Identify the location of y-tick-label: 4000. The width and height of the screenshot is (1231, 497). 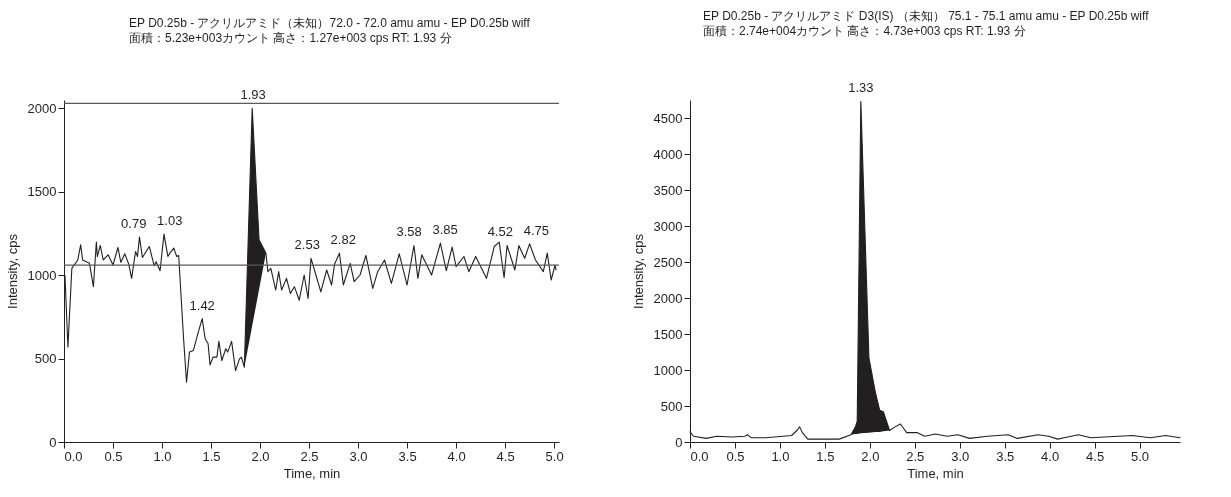
(668, 154).